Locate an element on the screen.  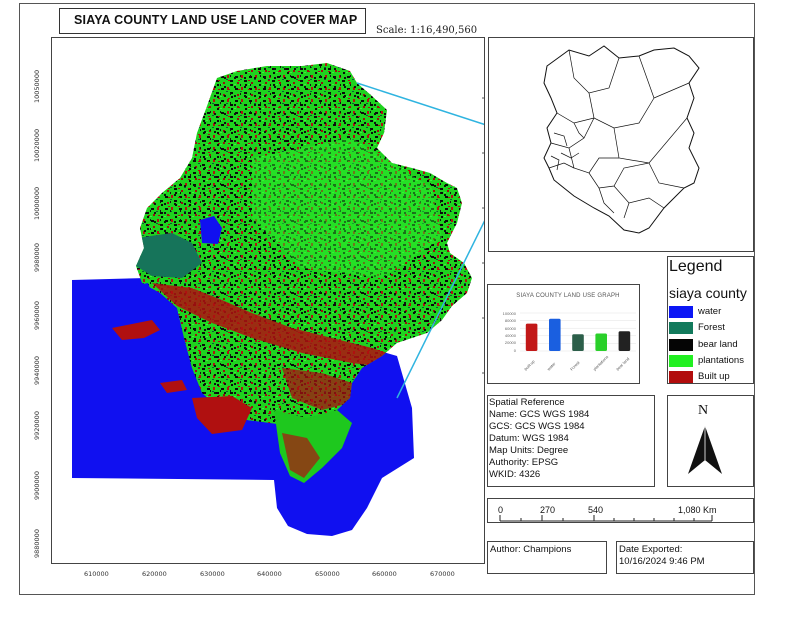
x-tick-label: 660000 is located at coordinates (384, 574).